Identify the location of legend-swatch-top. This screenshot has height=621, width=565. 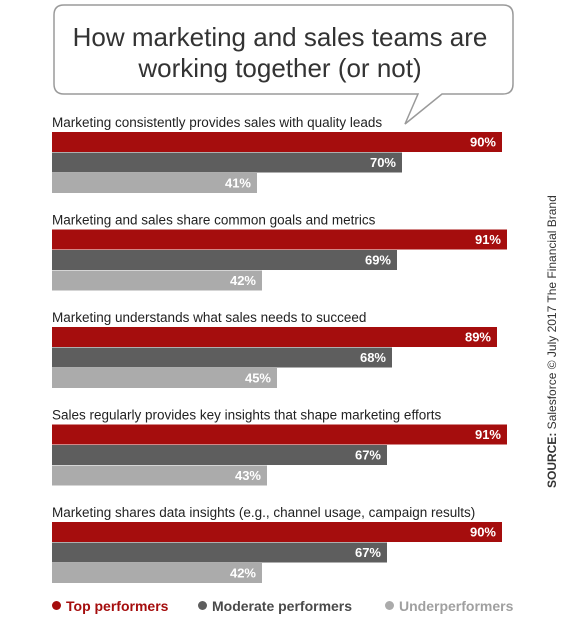
(56, 605).